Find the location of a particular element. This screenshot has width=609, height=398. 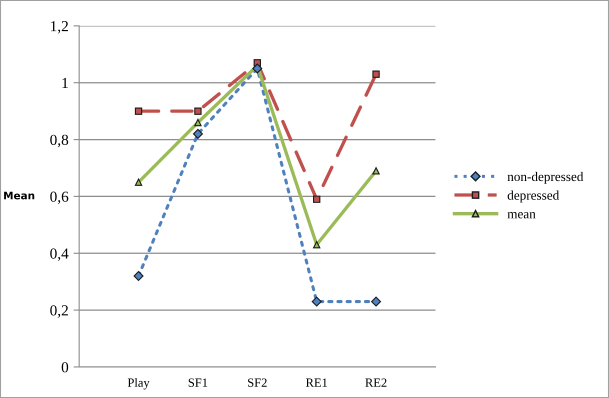

legend-label: non-depressed is located at coordinates (546, 178).